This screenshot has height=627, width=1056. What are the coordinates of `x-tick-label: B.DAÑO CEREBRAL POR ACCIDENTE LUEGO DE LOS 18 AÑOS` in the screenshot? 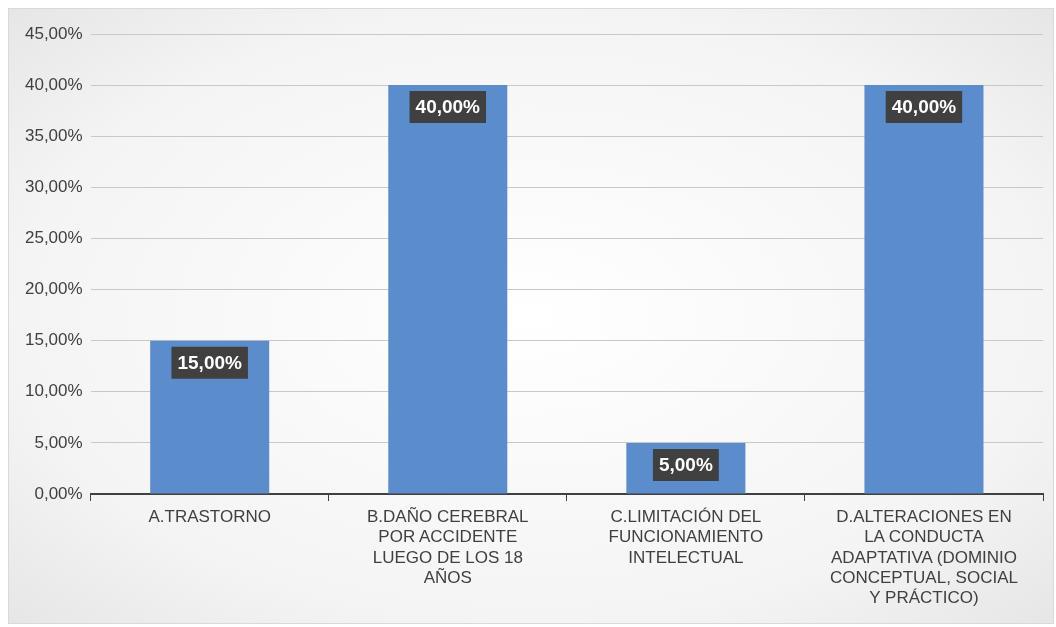 It's located at (448, 547).